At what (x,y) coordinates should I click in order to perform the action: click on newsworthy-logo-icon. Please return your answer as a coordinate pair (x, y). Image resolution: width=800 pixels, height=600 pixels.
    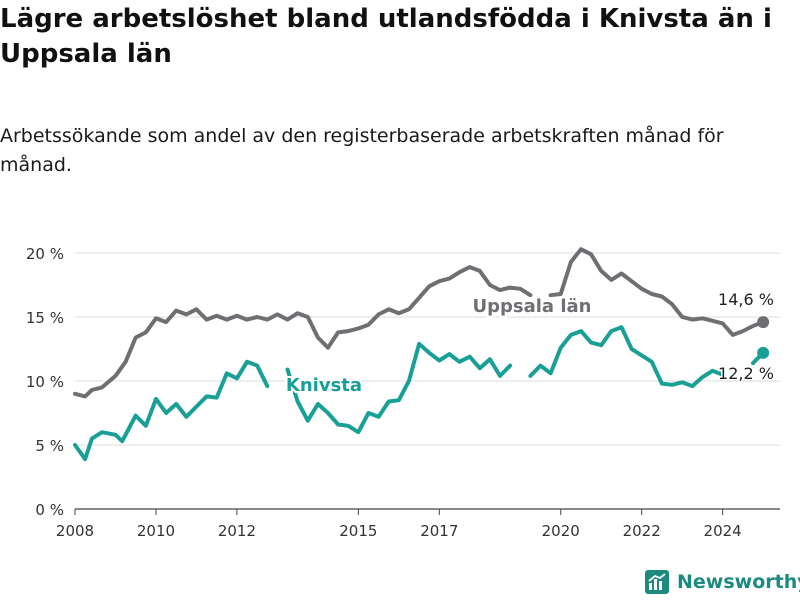
    Looking at the image, I should click on (657, 582).